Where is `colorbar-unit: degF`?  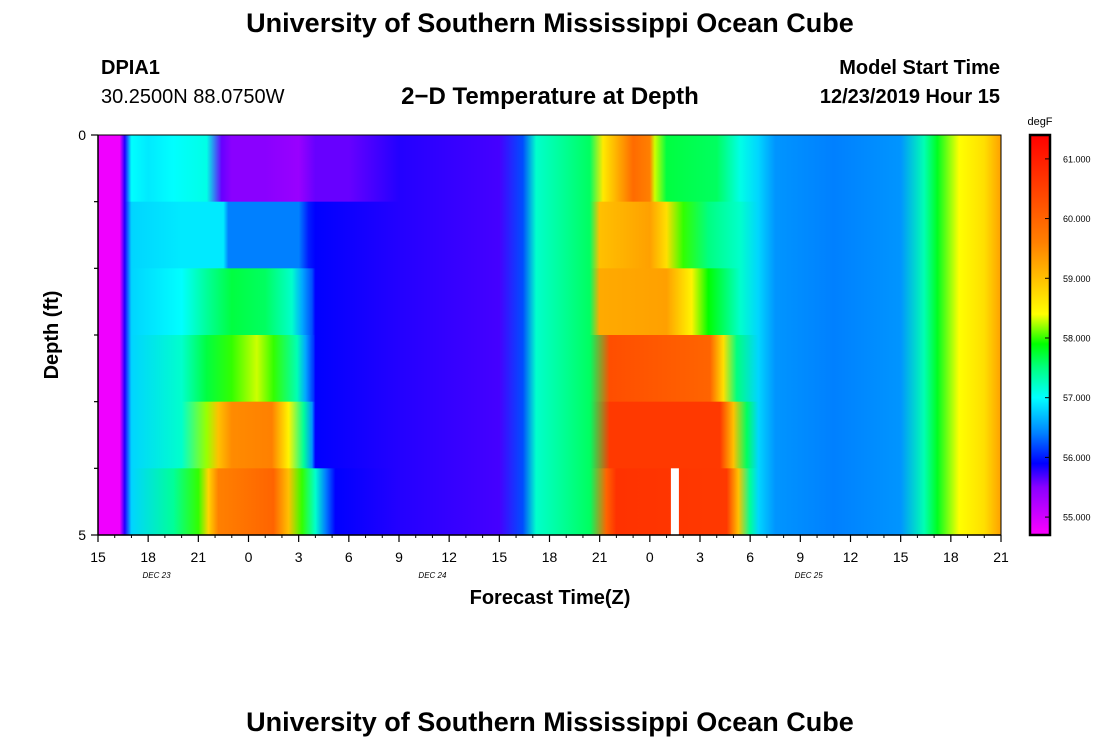
colorbar-unit: degF is located at coordinates (1039, 122).